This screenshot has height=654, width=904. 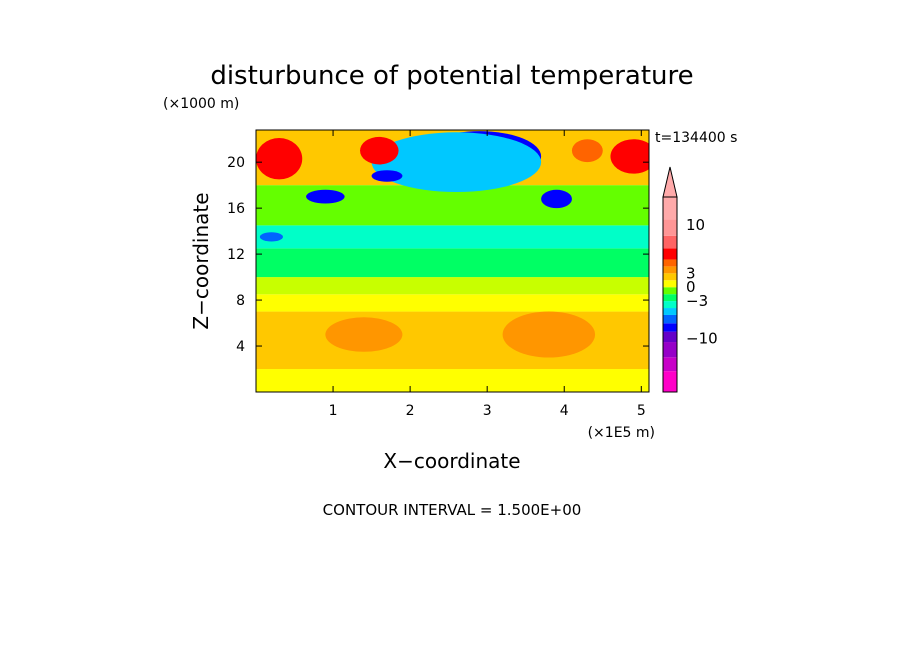 What do you see at coordinates (702, 339) in the screenshot?
I see `colorbar-tick-label: −10` at bounding box center [702, 339].